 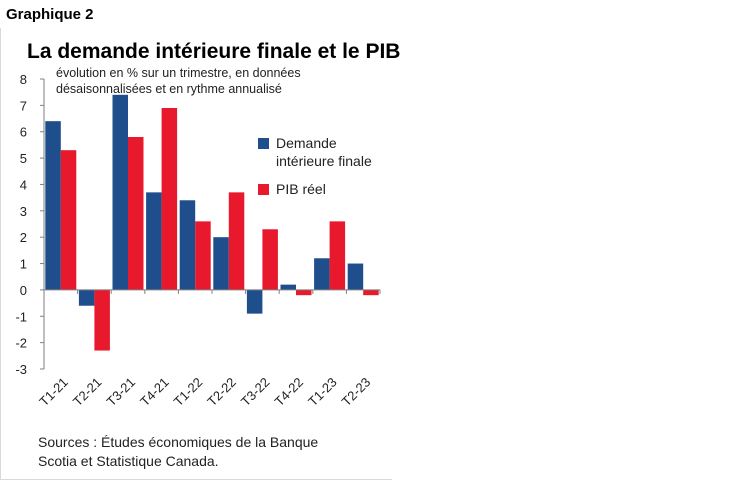 What do you see at coordinates (23, 237) in the screenshot?
I see `y-tick-label: 2` at bounding box center [23, 237].